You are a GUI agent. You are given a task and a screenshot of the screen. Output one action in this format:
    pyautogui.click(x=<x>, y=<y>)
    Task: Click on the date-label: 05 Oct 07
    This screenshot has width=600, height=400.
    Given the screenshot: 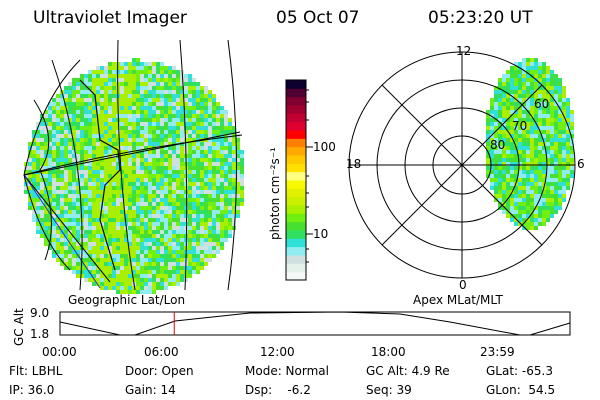 What is the action you would take?
    pyautogui.click(x=318, y=18)
    